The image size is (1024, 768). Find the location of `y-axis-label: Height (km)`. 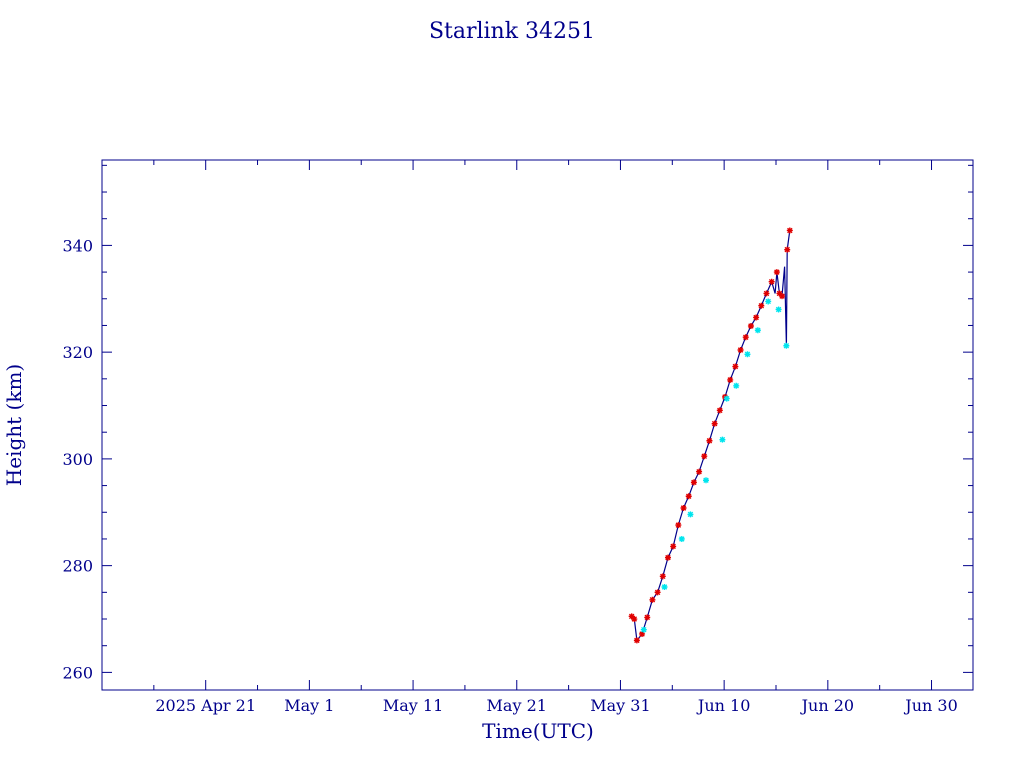

y-axis-label: Height (km) is located at coordinates (14, 425).